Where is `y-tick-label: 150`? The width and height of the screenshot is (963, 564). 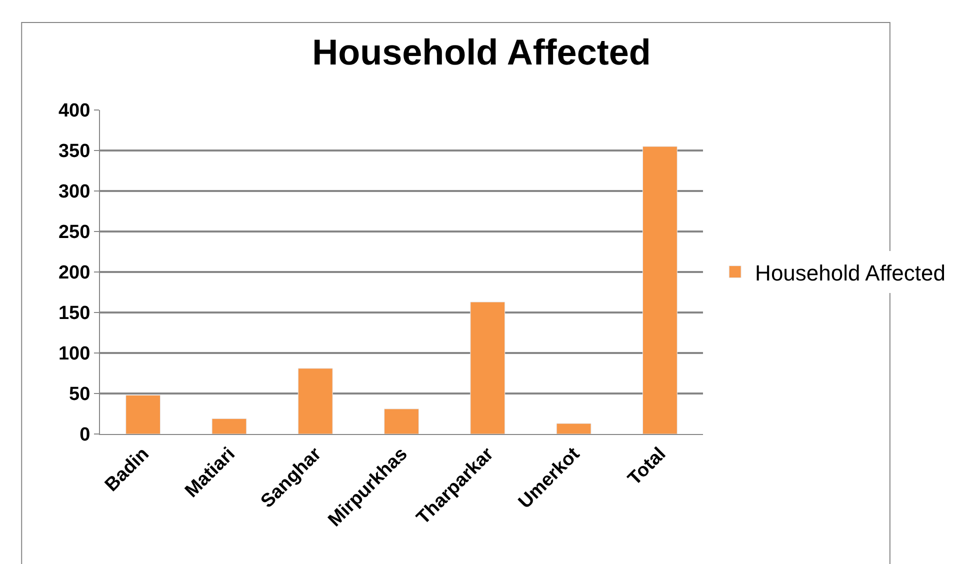 y-tick-label: 150 is located at coordinates (74, 313).